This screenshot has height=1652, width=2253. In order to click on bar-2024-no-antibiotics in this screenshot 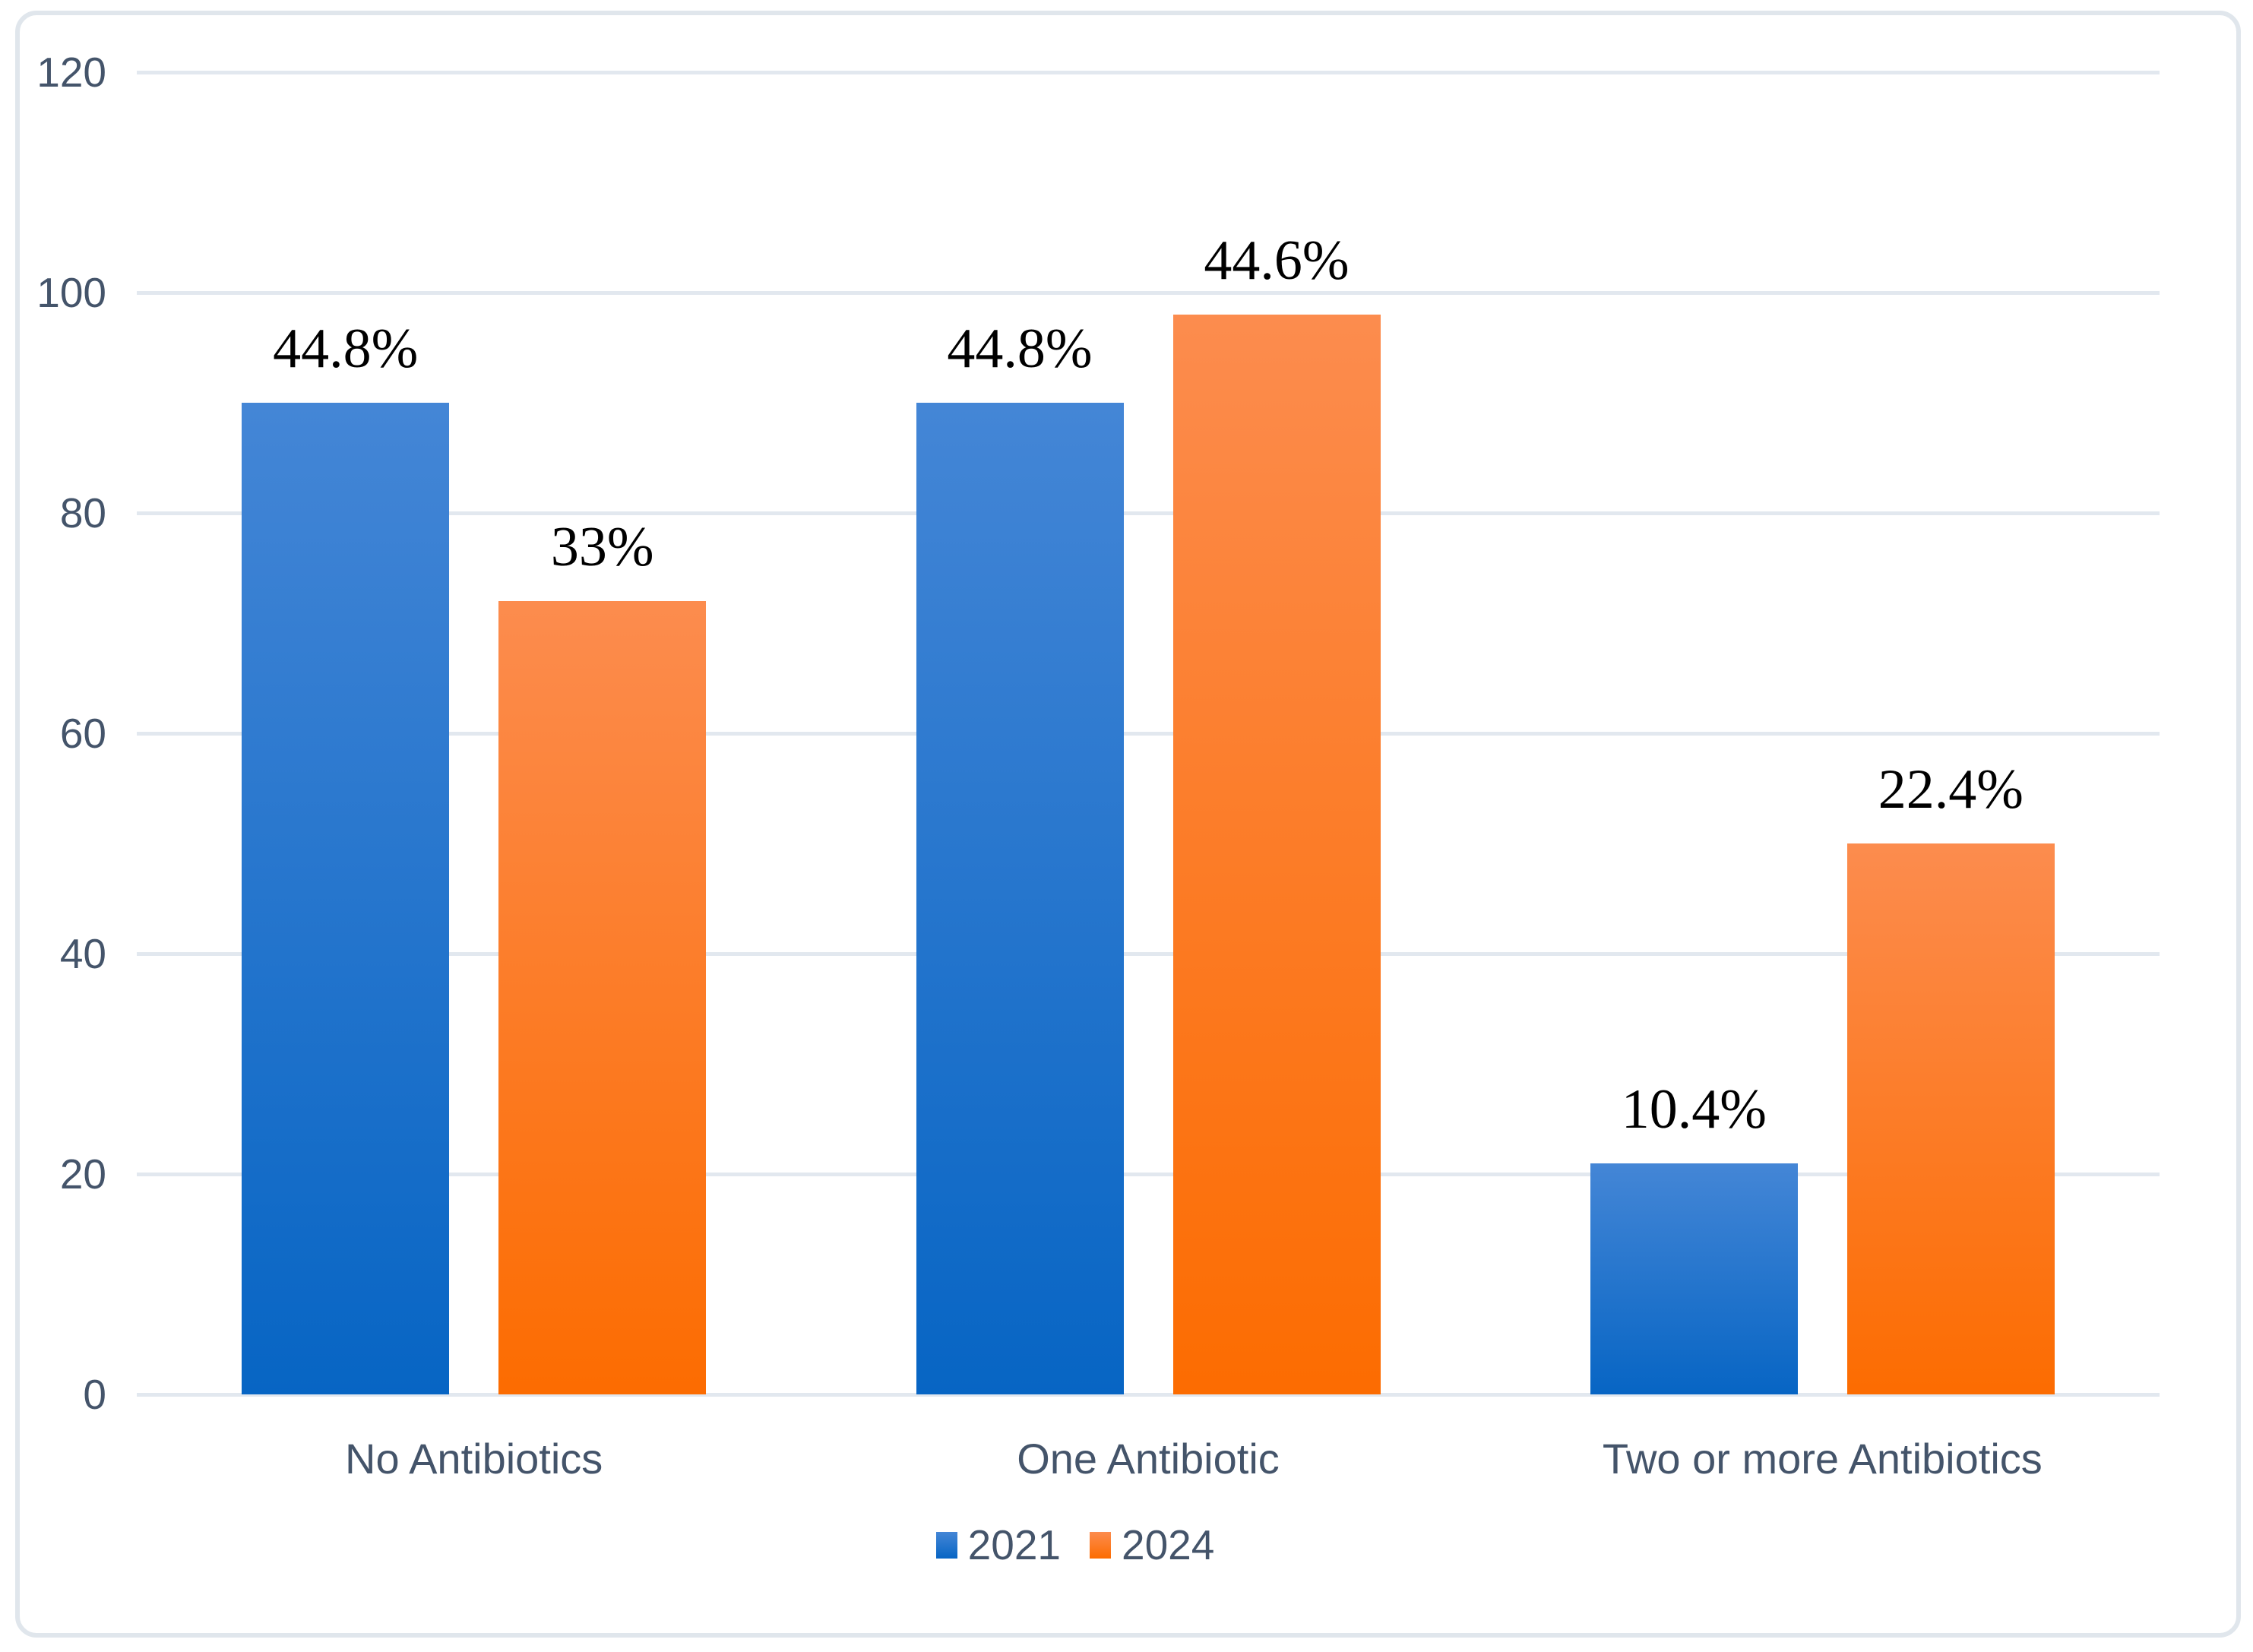, I will do `click(602, 997)`.